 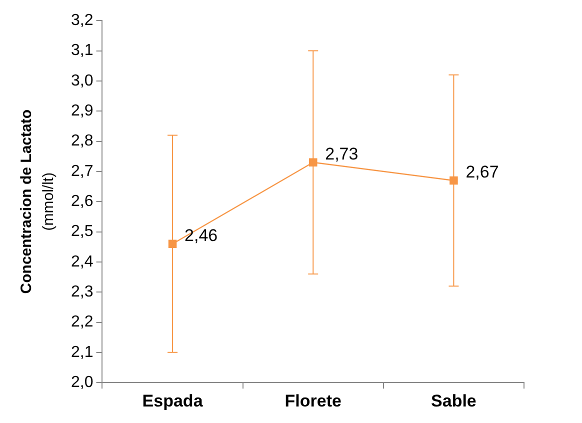 What do you see at coordinates (201, 235) in the screenshot?
I see `data-label: 2,46` at bounding box center [201, 235].